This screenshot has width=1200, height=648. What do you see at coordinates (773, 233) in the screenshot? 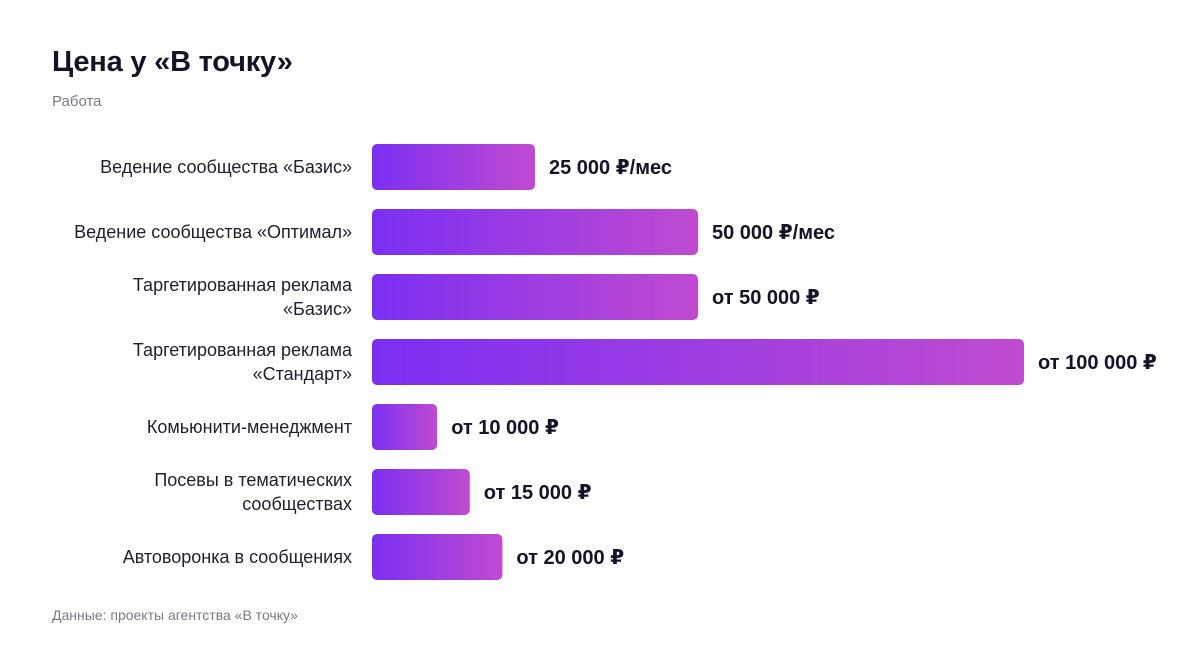
I see `value-label-2: 50 000 ₽/мес` at bounding box center [773, 233].